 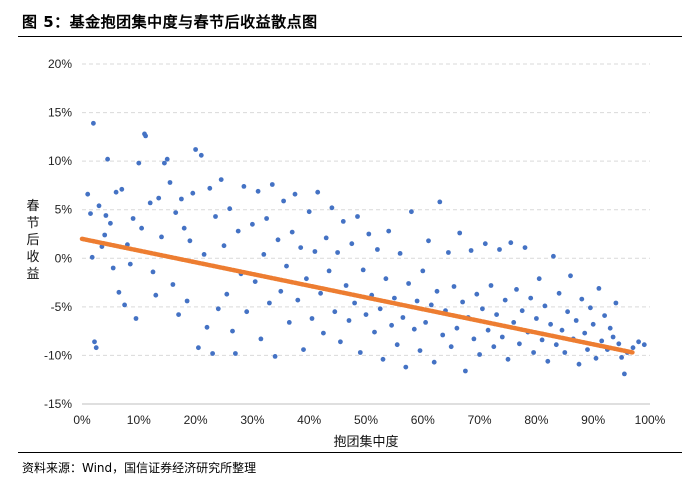 What do you see at coordinates (423, 420) in the screenshot?
I see `x-tick-label: 60%` at bounding box center [423, 420].